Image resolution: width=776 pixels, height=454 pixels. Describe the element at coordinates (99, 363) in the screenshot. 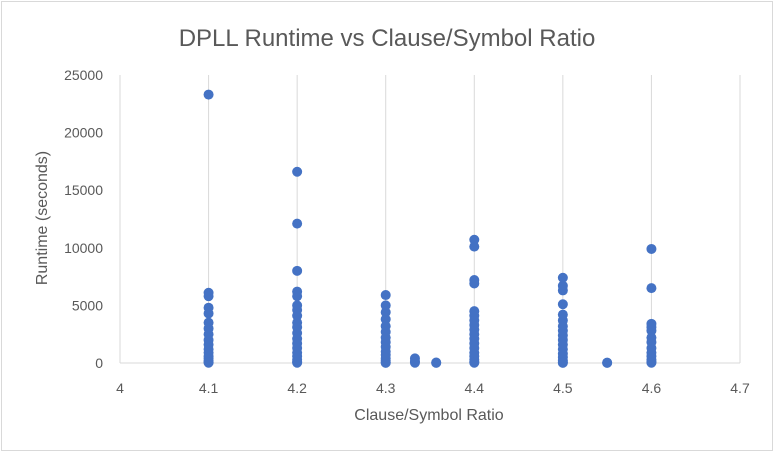

I see `y-tick-label: 0` at that location.